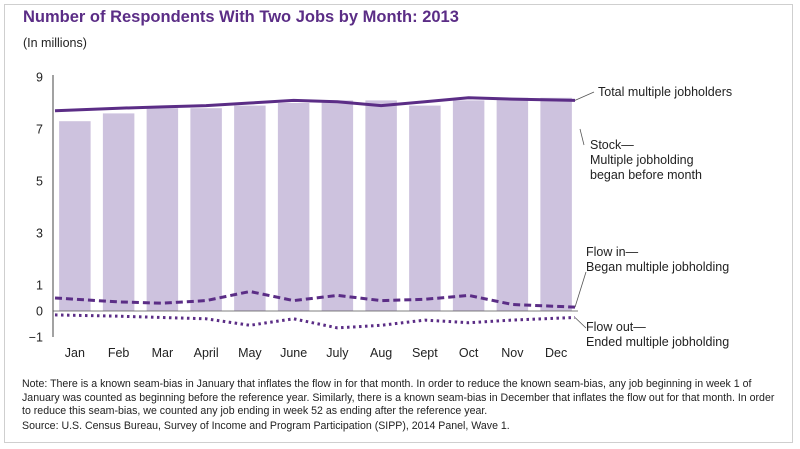 This screenshot has width=800, height=449. What do you see at coordinates (75, 353) in the screenshot?
I see `x-tick-label: Jan` at bounding box center [75, 353].